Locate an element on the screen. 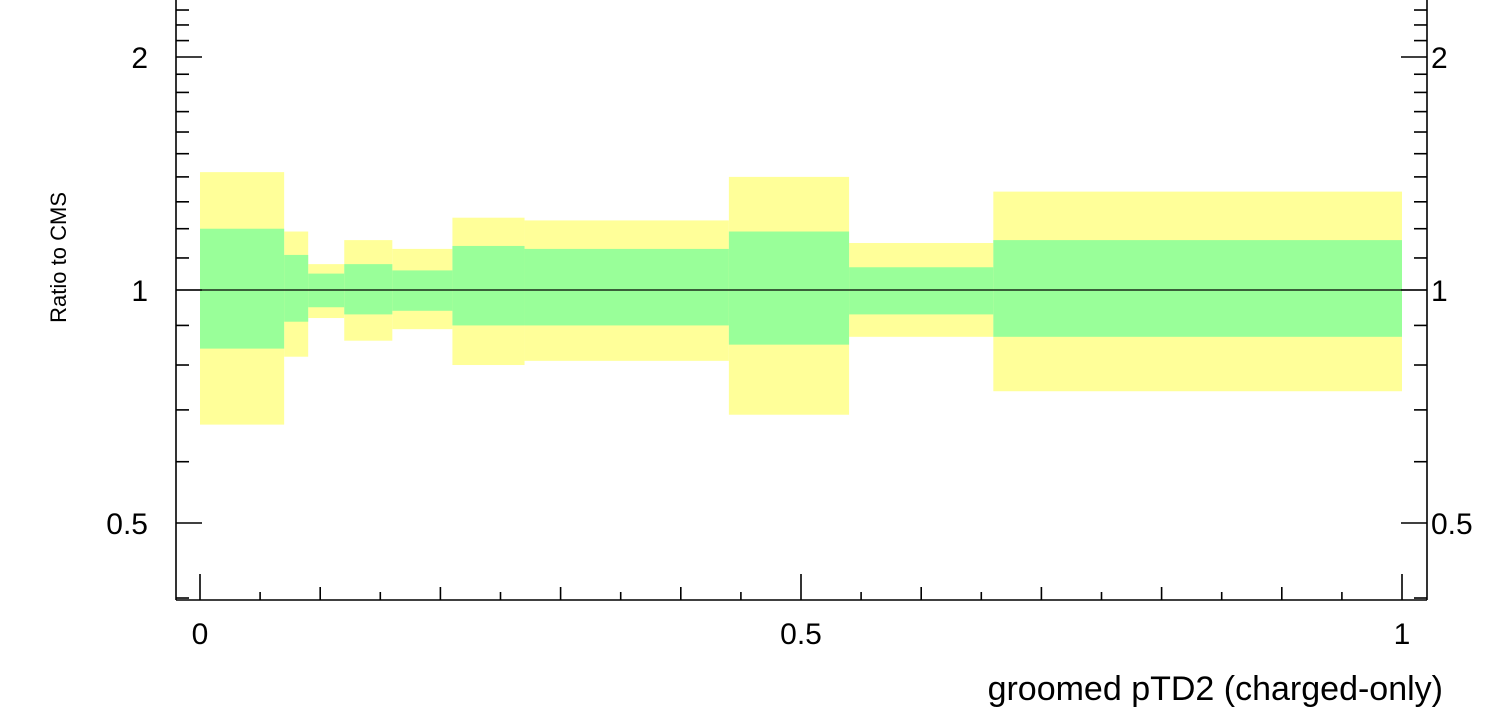  x-tick-label: 1 is located at coordinates (1402, 634).